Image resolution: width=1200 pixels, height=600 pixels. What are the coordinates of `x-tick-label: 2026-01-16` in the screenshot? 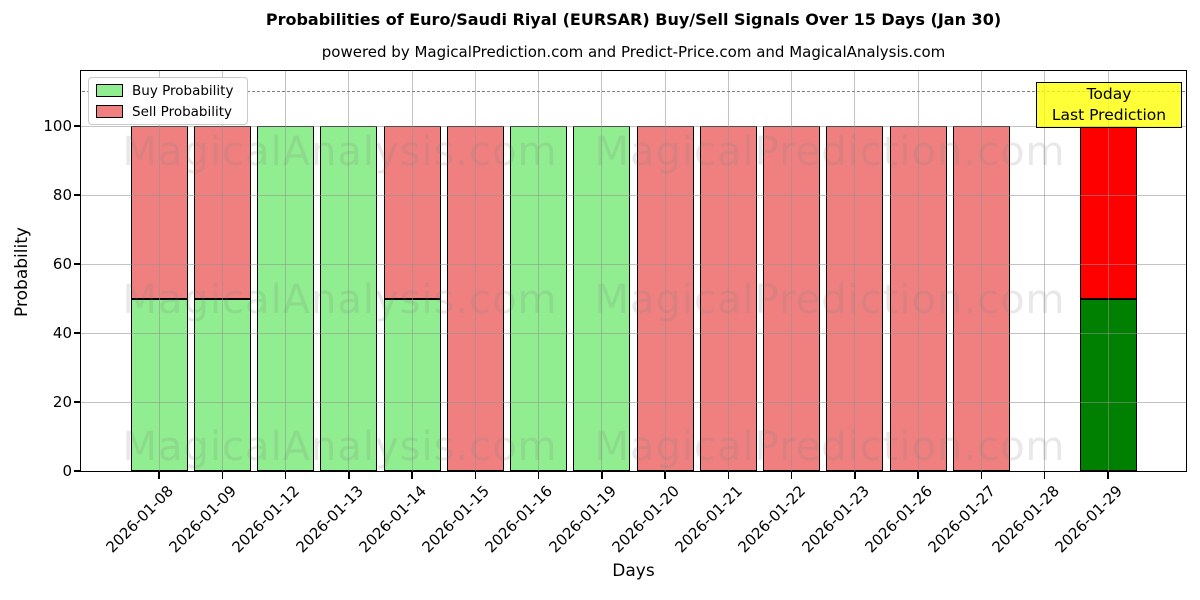 It's located at (519, 519).